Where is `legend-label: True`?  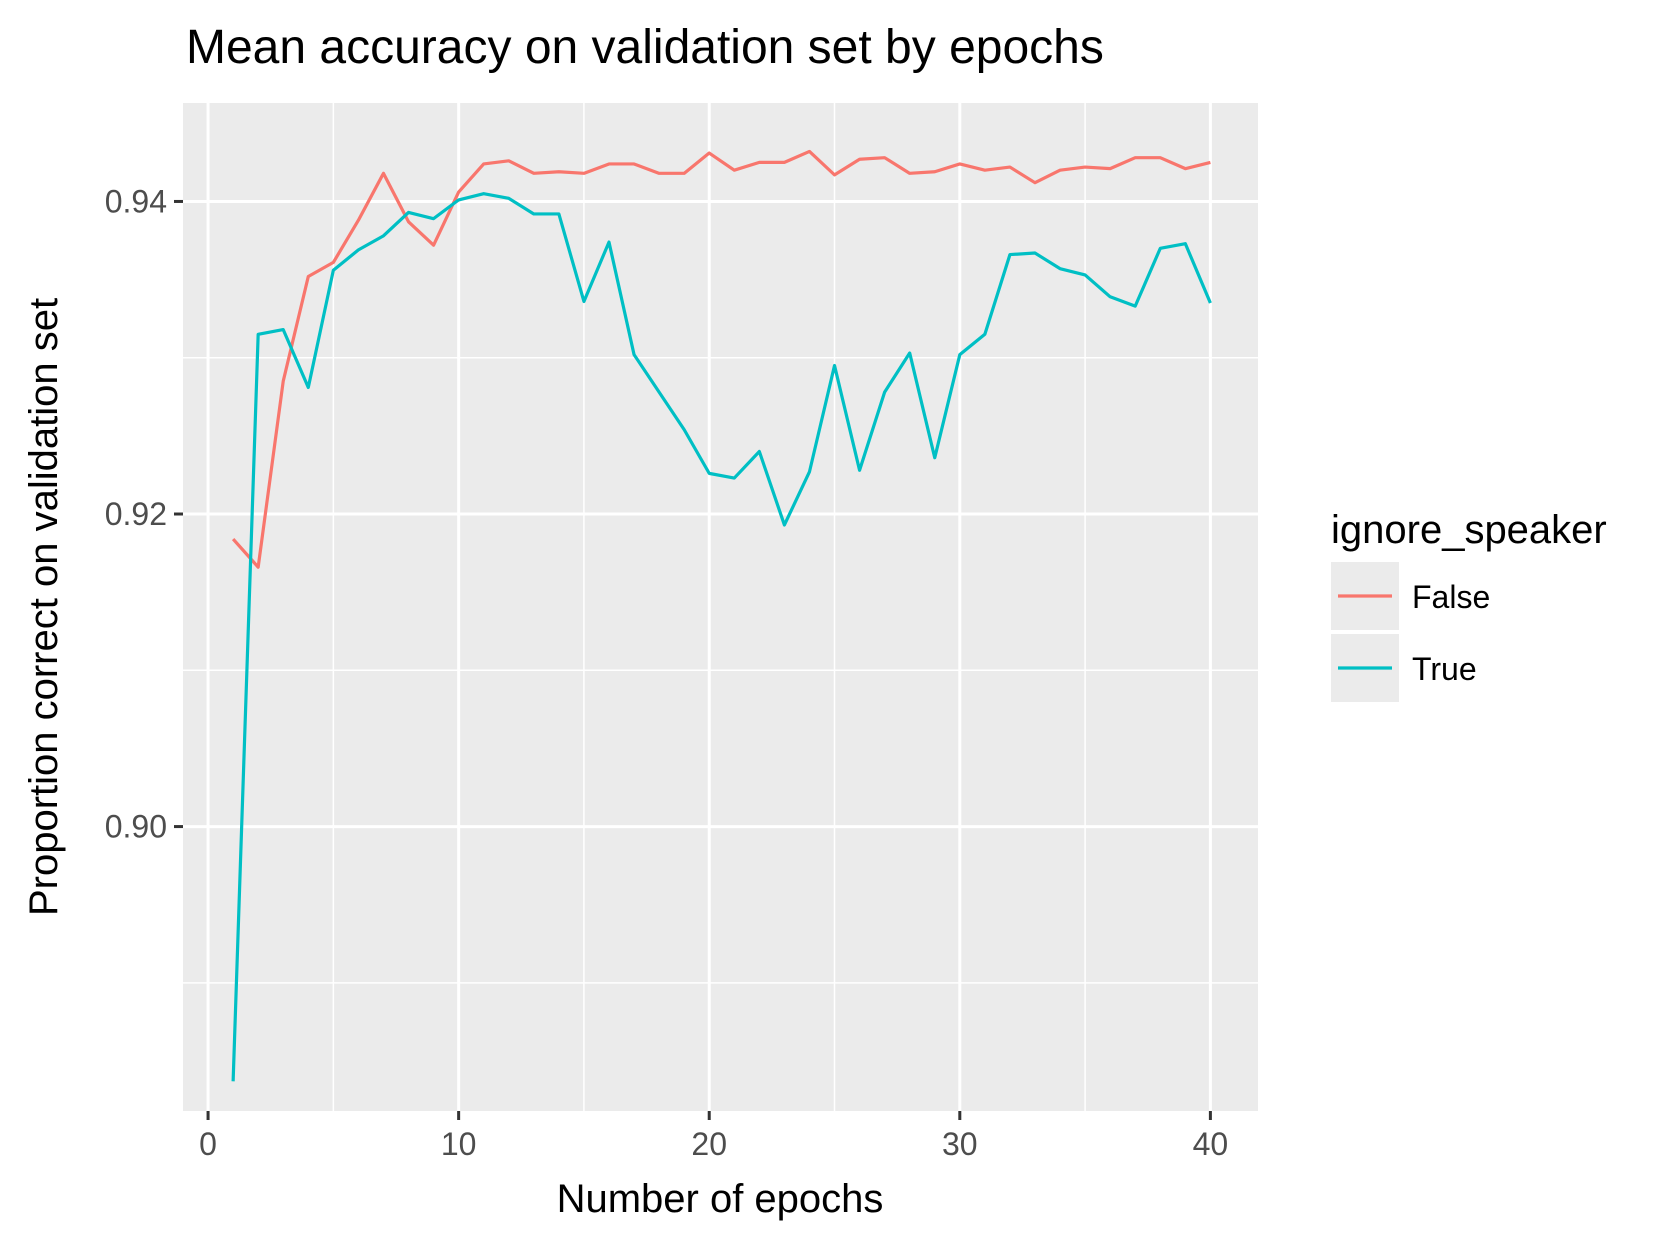 legend-label: True is located at coordinates (1444, 669).